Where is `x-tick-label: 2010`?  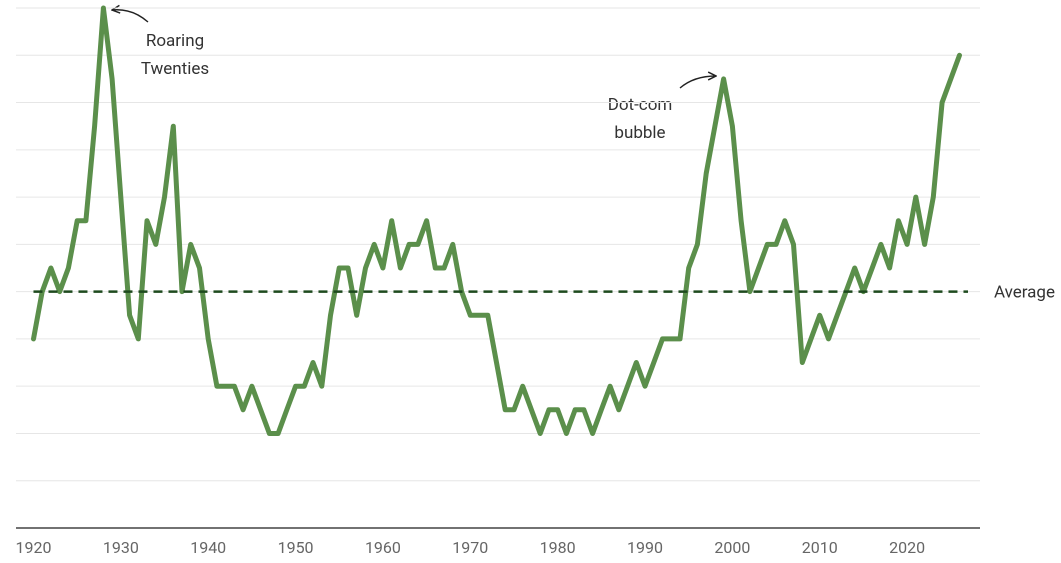
x-tick-label: 2010 is located at coordinates (820, 547).